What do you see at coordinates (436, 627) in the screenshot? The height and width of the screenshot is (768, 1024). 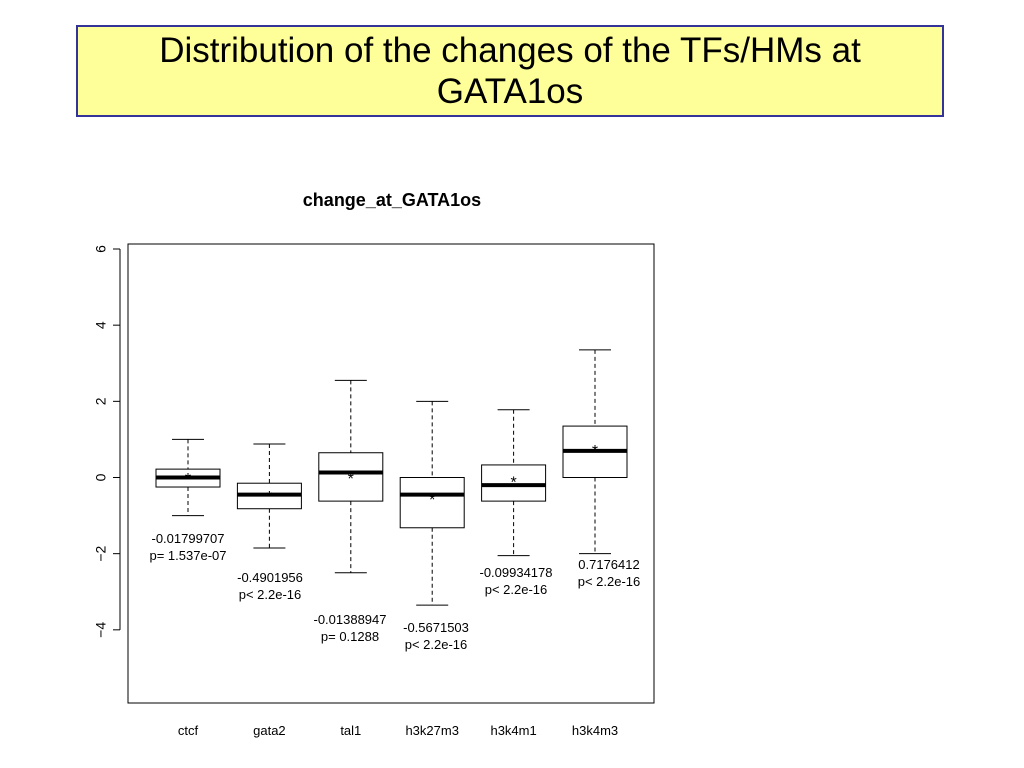 I see `box-annotation-line: -0.5671503` at bounding box center [436, 627].